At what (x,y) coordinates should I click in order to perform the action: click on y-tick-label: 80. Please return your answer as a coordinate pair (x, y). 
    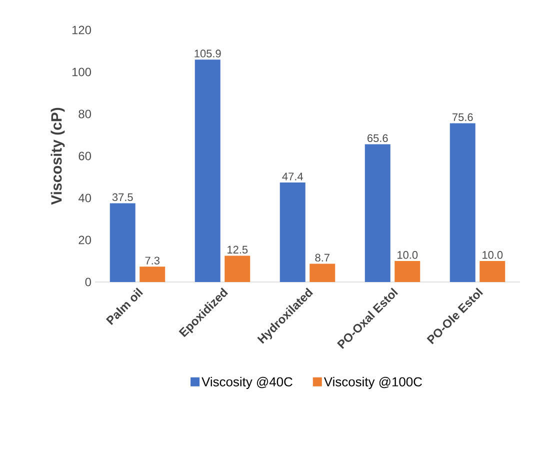
    Looking at the image, I should click on (85, 114).